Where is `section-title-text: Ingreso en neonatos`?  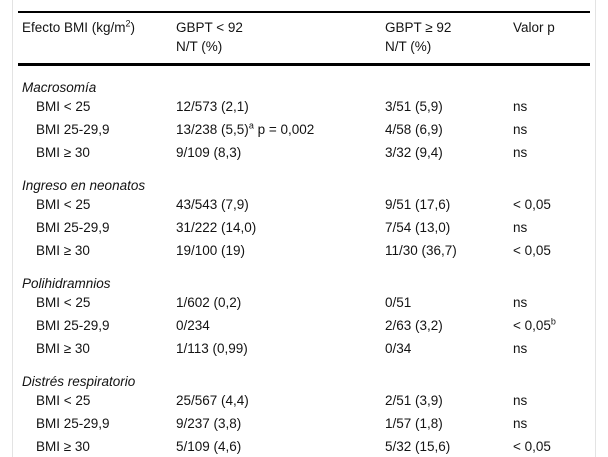 section-title-text: Ingreso en neonatos is located at coordinates (84, 185).